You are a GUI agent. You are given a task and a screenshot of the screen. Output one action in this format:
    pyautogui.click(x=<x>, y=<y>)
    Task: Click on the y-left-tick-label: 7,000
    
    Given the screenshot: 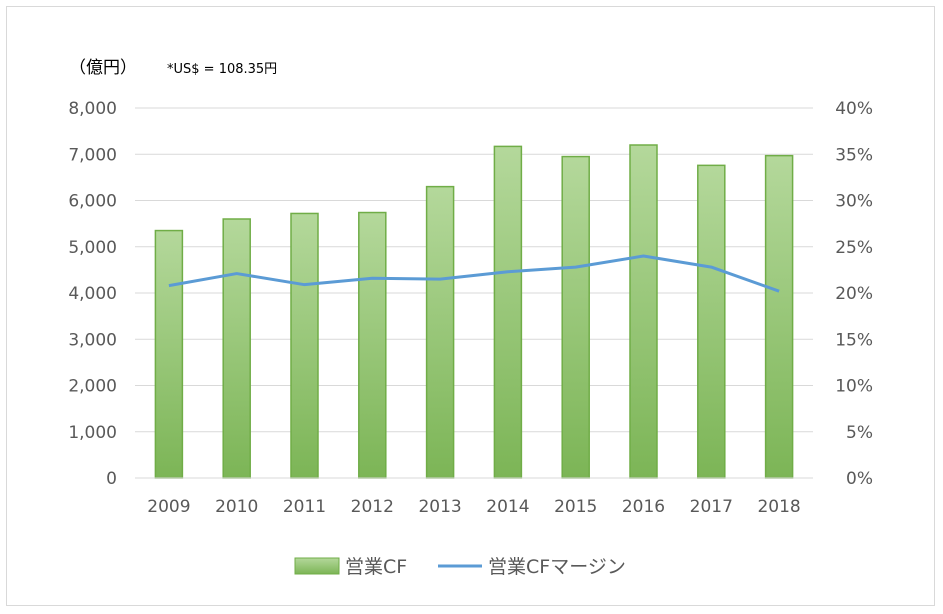 What is the action you would take?
    pyautogui.click(x=92, y=155)
    